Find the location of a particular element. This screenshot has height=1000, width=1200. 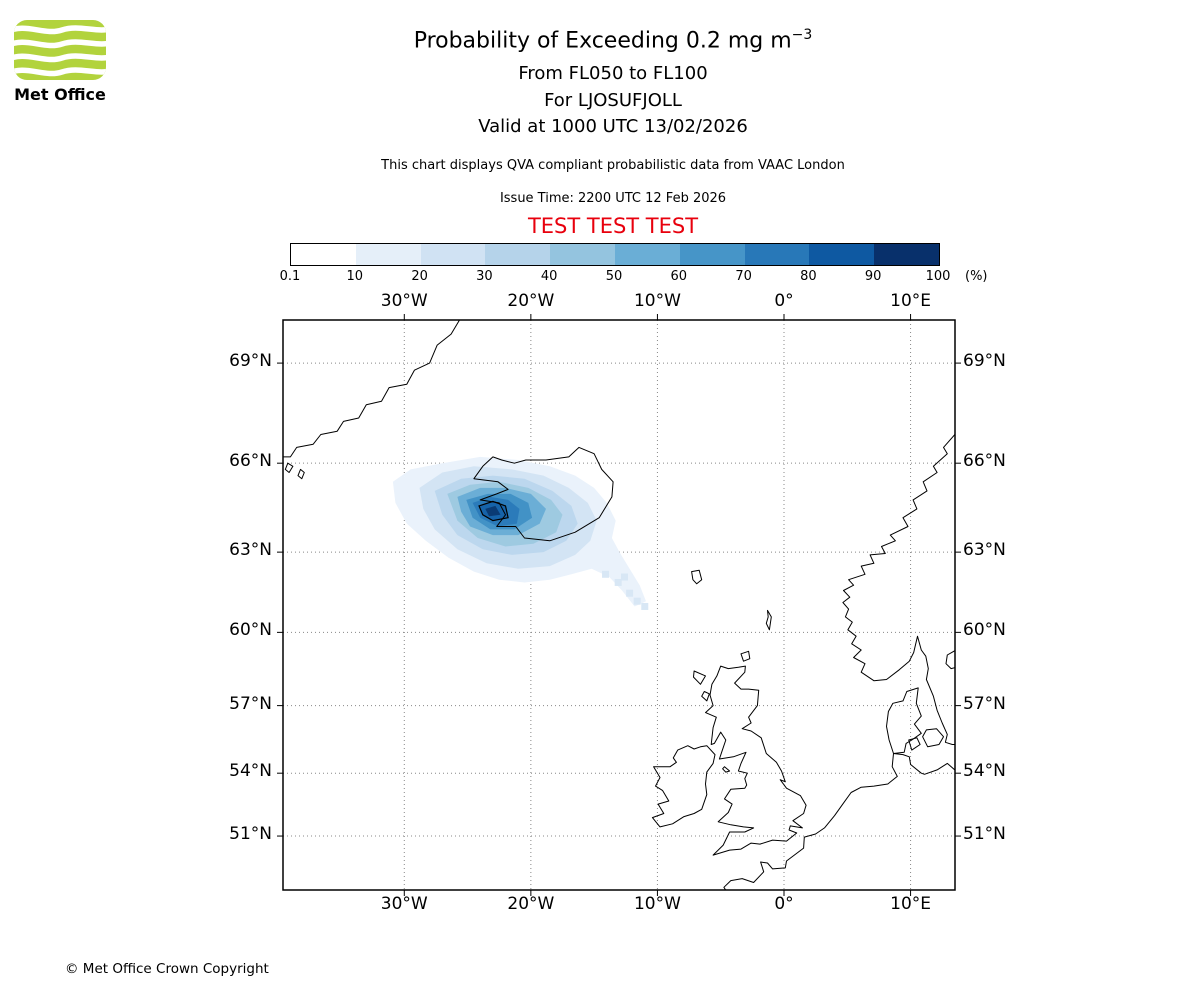

lat-label-left: 51°N is located at coordinates (250, 834).